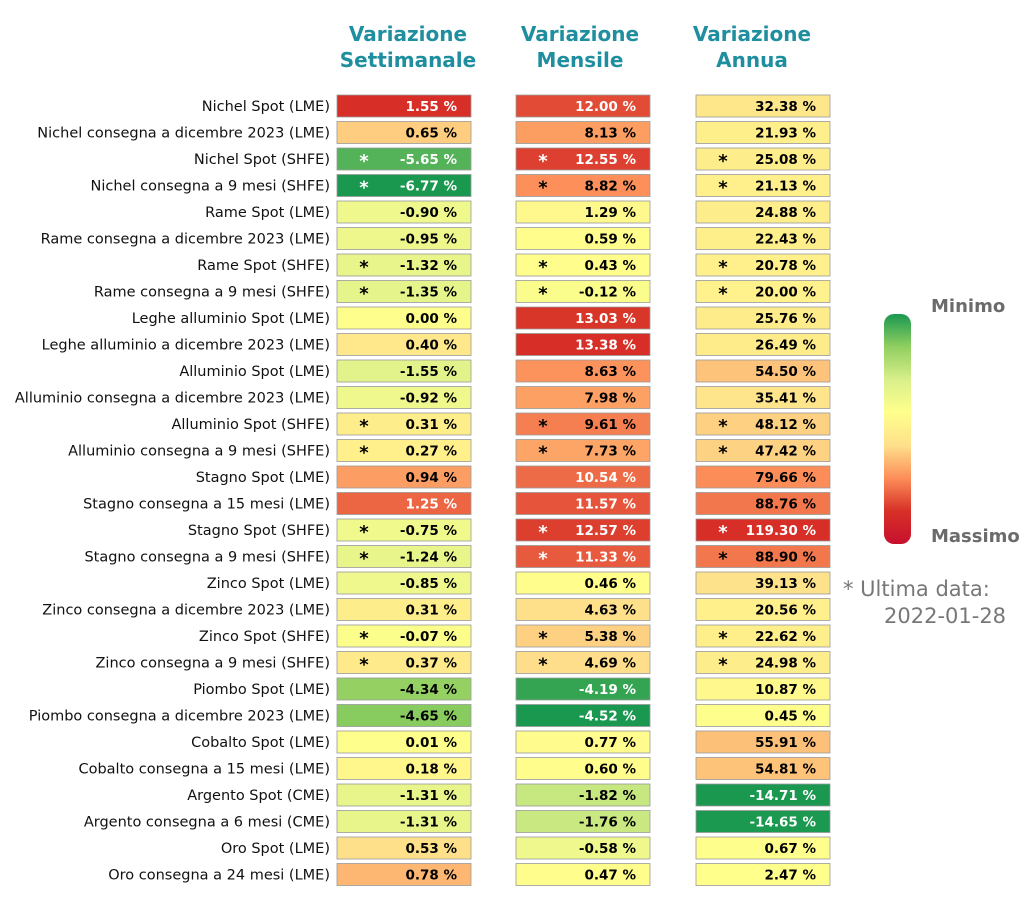 The image size is (1036, 903). Describe the element at coordinates (431, 770) in the screenshot. I see `cell-value: 0.18 %` at that location.